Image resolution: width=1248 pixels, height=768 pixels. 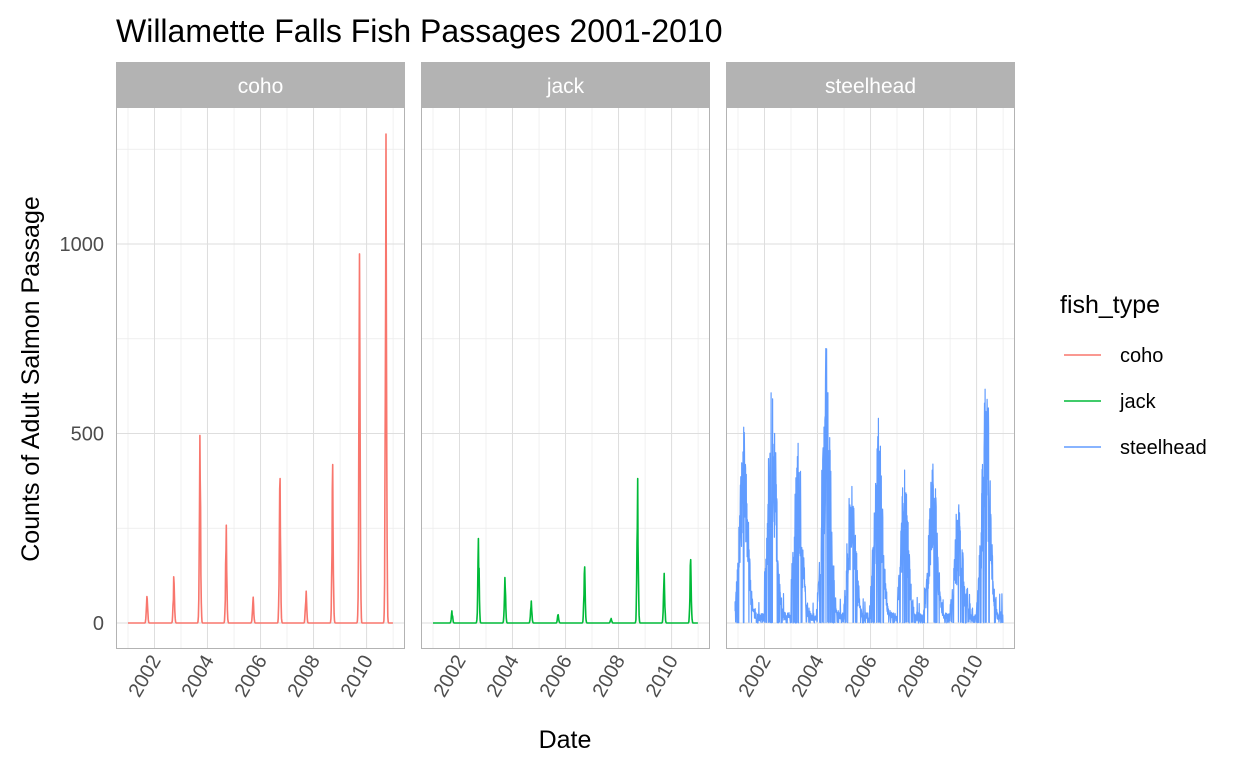 What do you see at coordinates (565, 550) in the screenshot?
I see `series-line-jack` at bounding box center [565, 550].